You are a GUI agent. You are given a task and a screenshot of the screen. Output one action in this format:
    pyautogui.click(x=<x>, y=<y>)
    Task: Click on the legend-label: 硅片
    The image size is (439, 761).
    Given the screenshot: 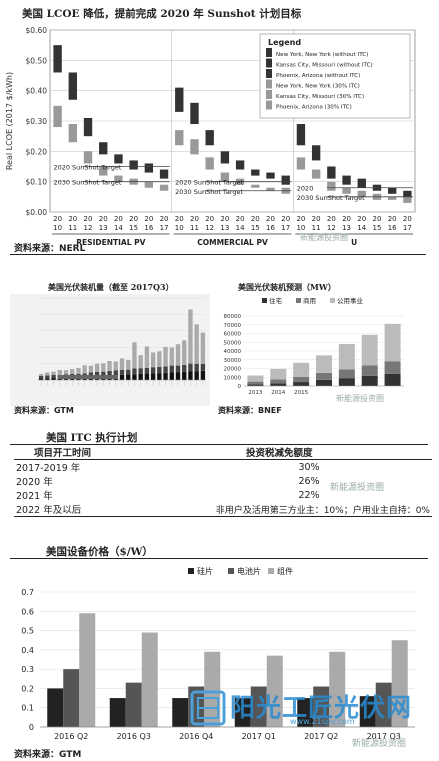 What is the action you would take?
    pyautogui.click(x=205, y=571)
    